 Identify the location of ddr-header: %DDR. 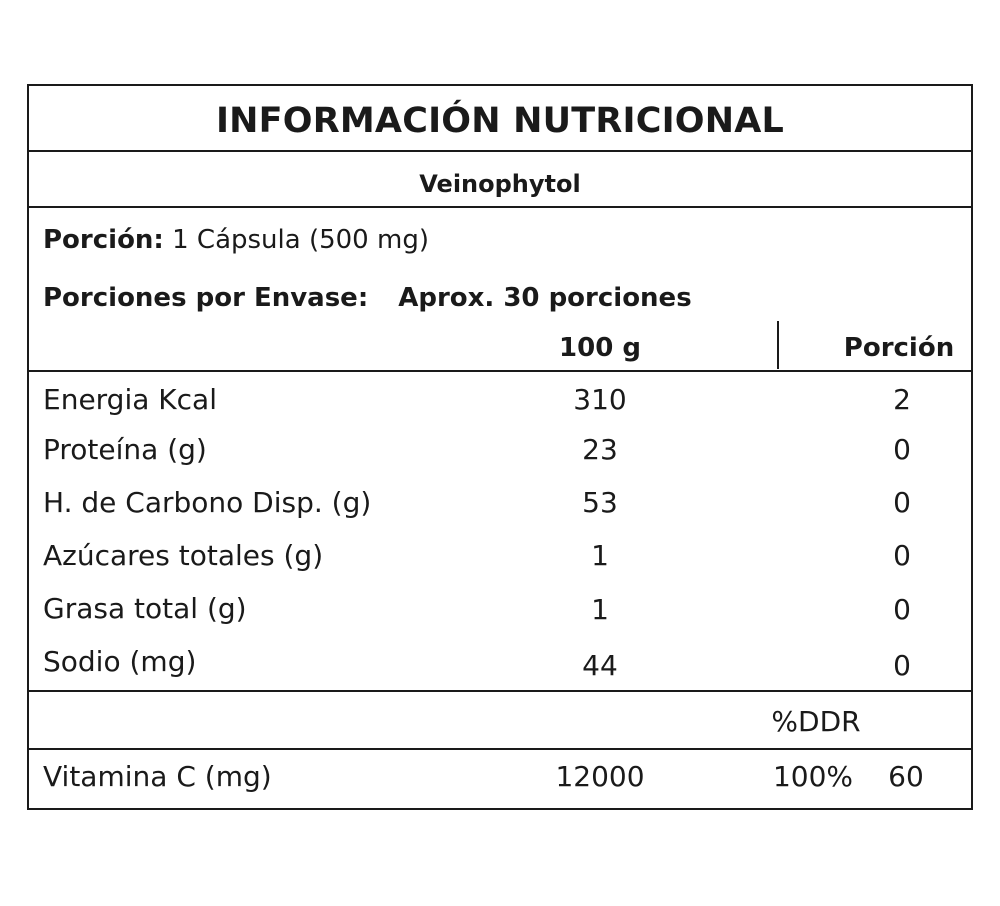
(816, 721).